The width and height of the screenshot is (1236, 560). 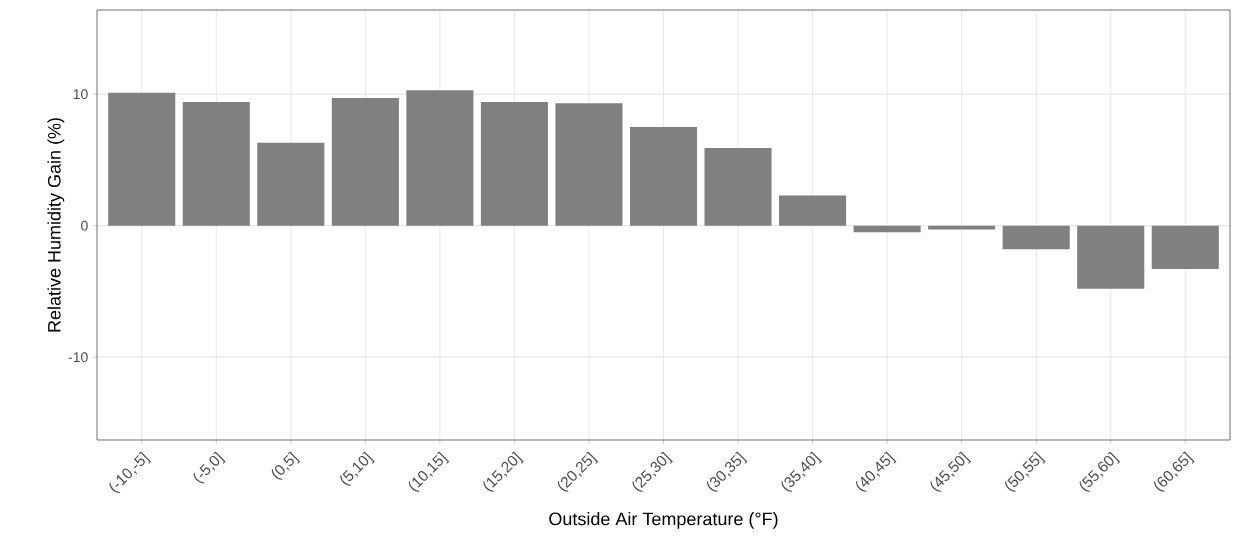 I want to click on y-tick-label: 0, so click(x=84, y=225).